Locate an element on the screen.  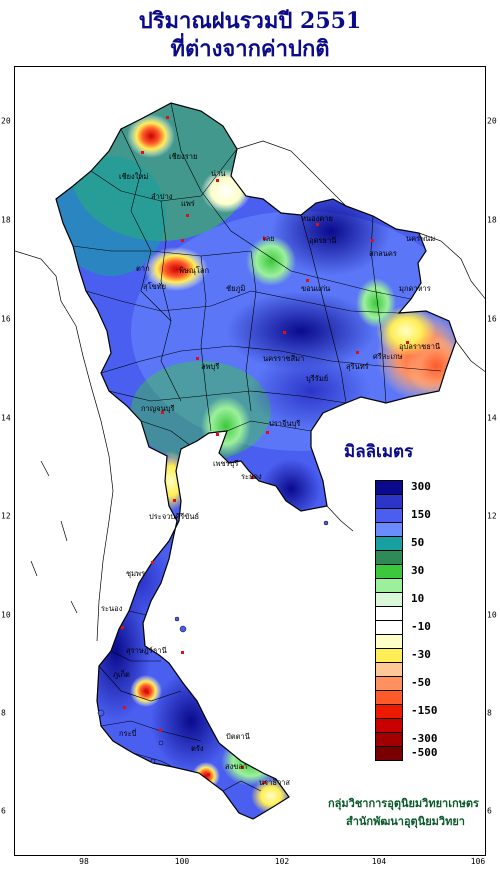
label-nakhon-ratchasima: นครราชสีมา is located at coordinates (283, 358).